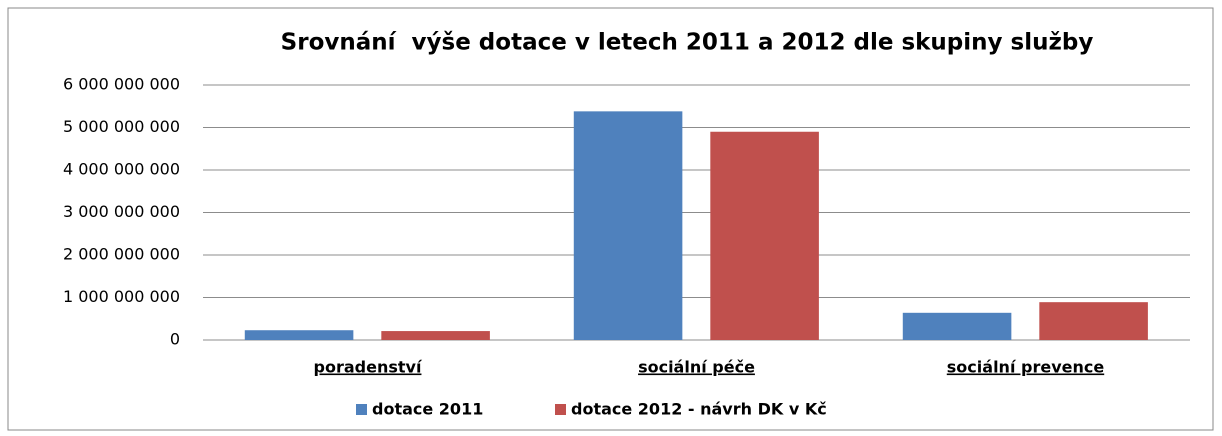 The height and width of the screenshot is (436, 1222). Describe the element at coordinates (699, 409) in the screenshot. I see `legend-label: dotace 2012 - návrh DK v Kč` at that location.